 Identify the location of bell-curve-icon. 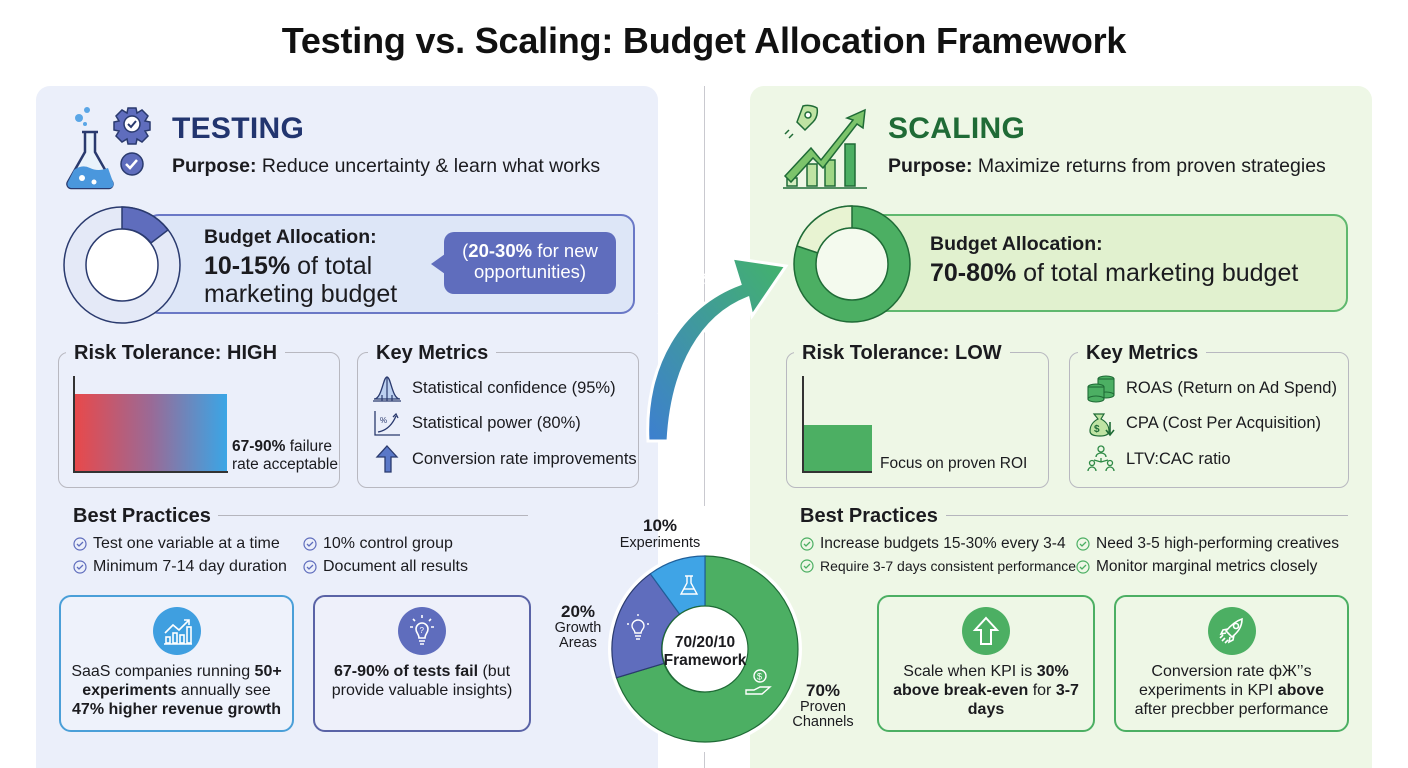
(387, 389).